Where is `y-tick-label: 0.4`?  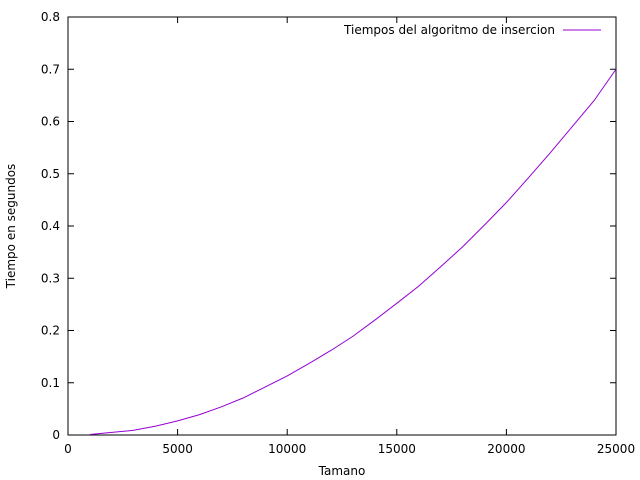 y-tick-label: 0.4 is located at coordinates (50, 226).